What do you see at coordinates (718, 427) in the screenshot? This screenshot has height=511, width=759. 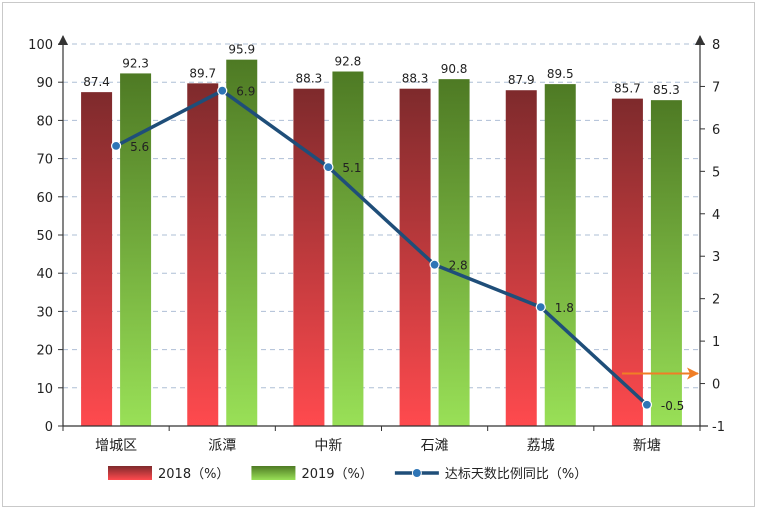 I see `right-tick-label: -1` at bounding box center [718, 427].